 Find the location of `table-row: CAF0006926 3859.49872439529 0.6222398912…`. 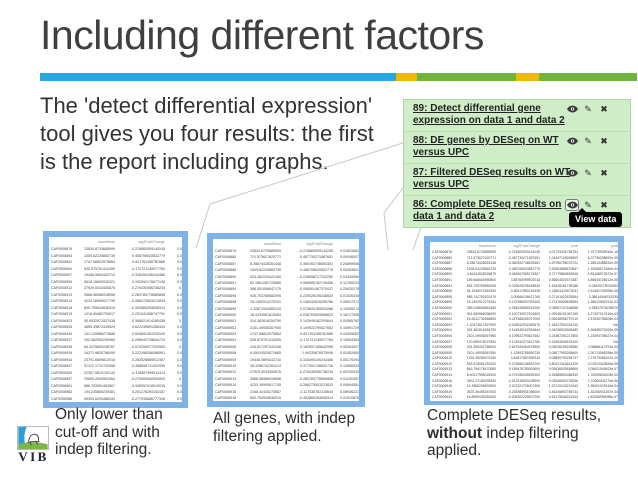

table-row: CAF0006926 3859.49872439529 0.6222398912… is located at coordinates (116, 327).